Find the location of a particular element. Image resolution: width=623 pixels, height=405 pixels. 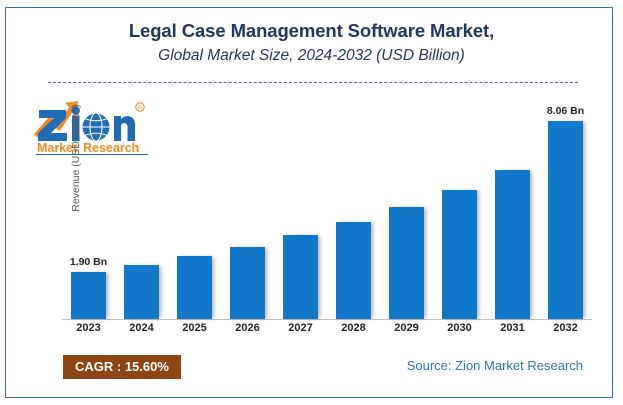

svg-text: Research is located at coordinates (111, 148).